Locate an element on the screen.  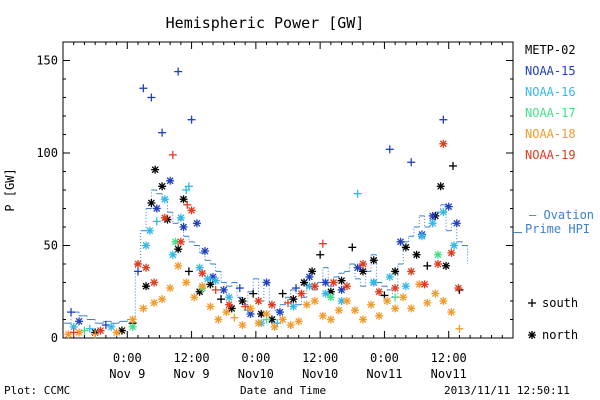
legend-metp-02: METP-02 is located at coordinates (550, 50).